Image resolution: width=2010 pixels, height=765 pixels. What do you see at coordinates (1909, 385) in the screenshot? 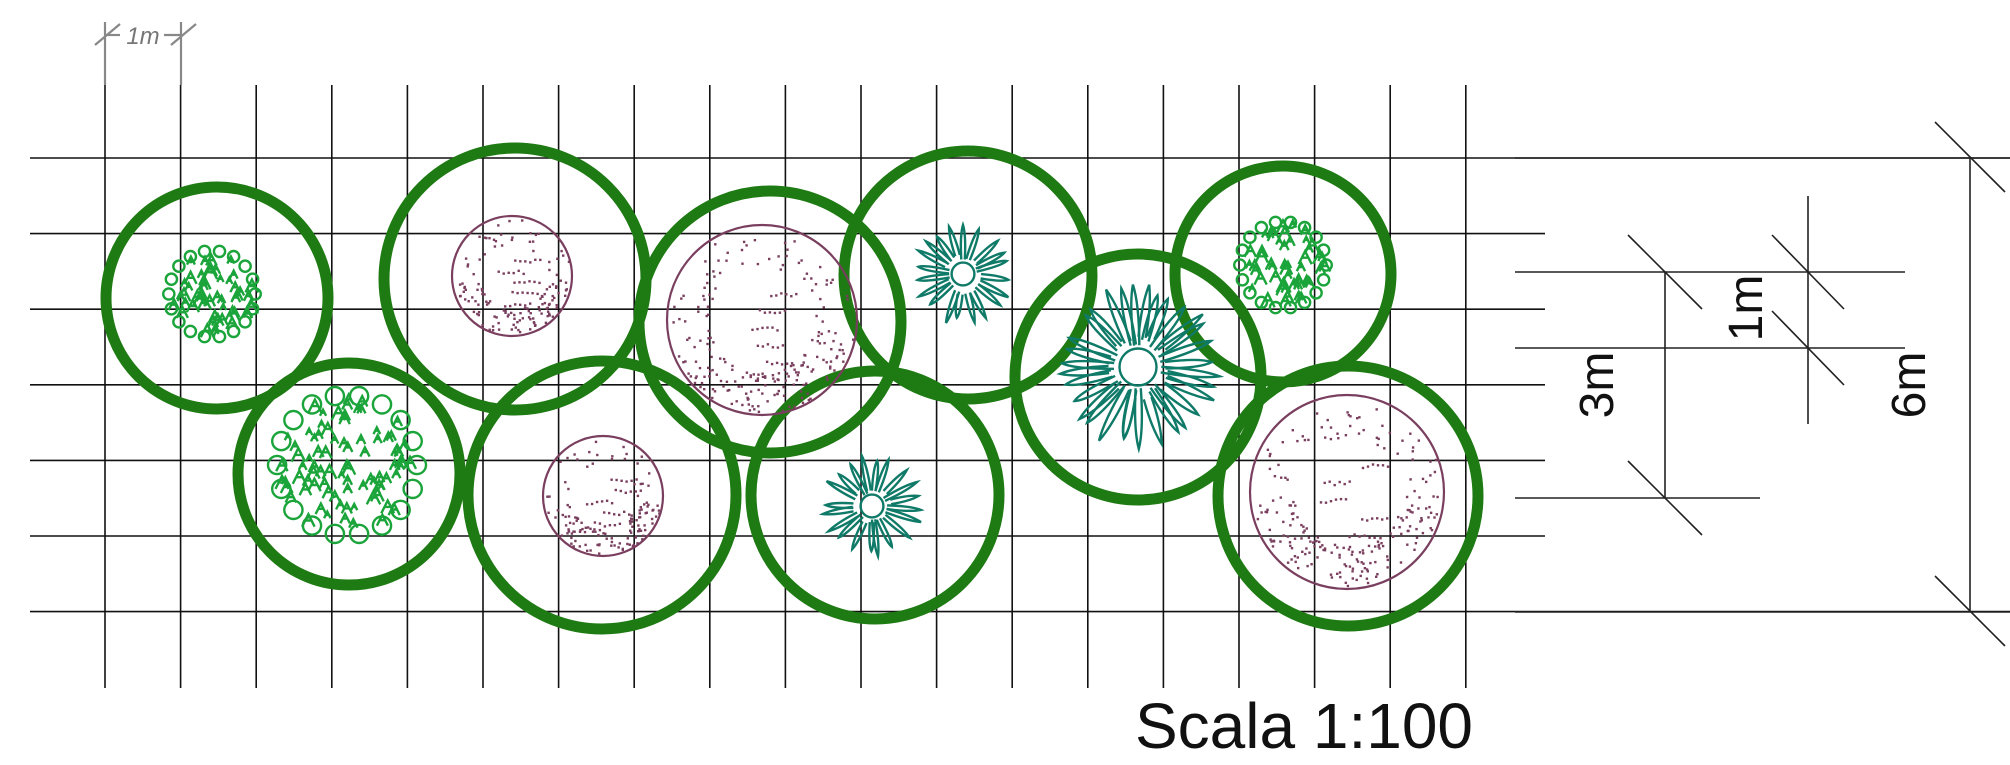
I see `dimension-label-6m: 6m` at bounding box center [1909, 385].